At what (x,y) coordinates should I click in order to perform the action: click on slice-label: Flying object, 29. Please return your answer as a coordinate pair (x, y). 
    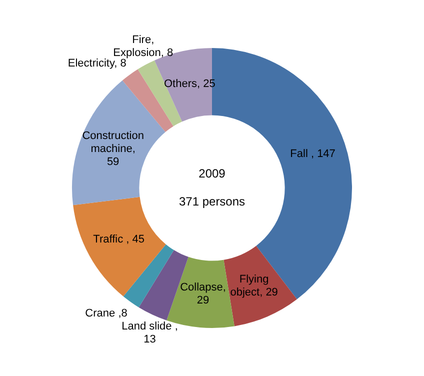
    Looking at the image, I should click on (254, 285).